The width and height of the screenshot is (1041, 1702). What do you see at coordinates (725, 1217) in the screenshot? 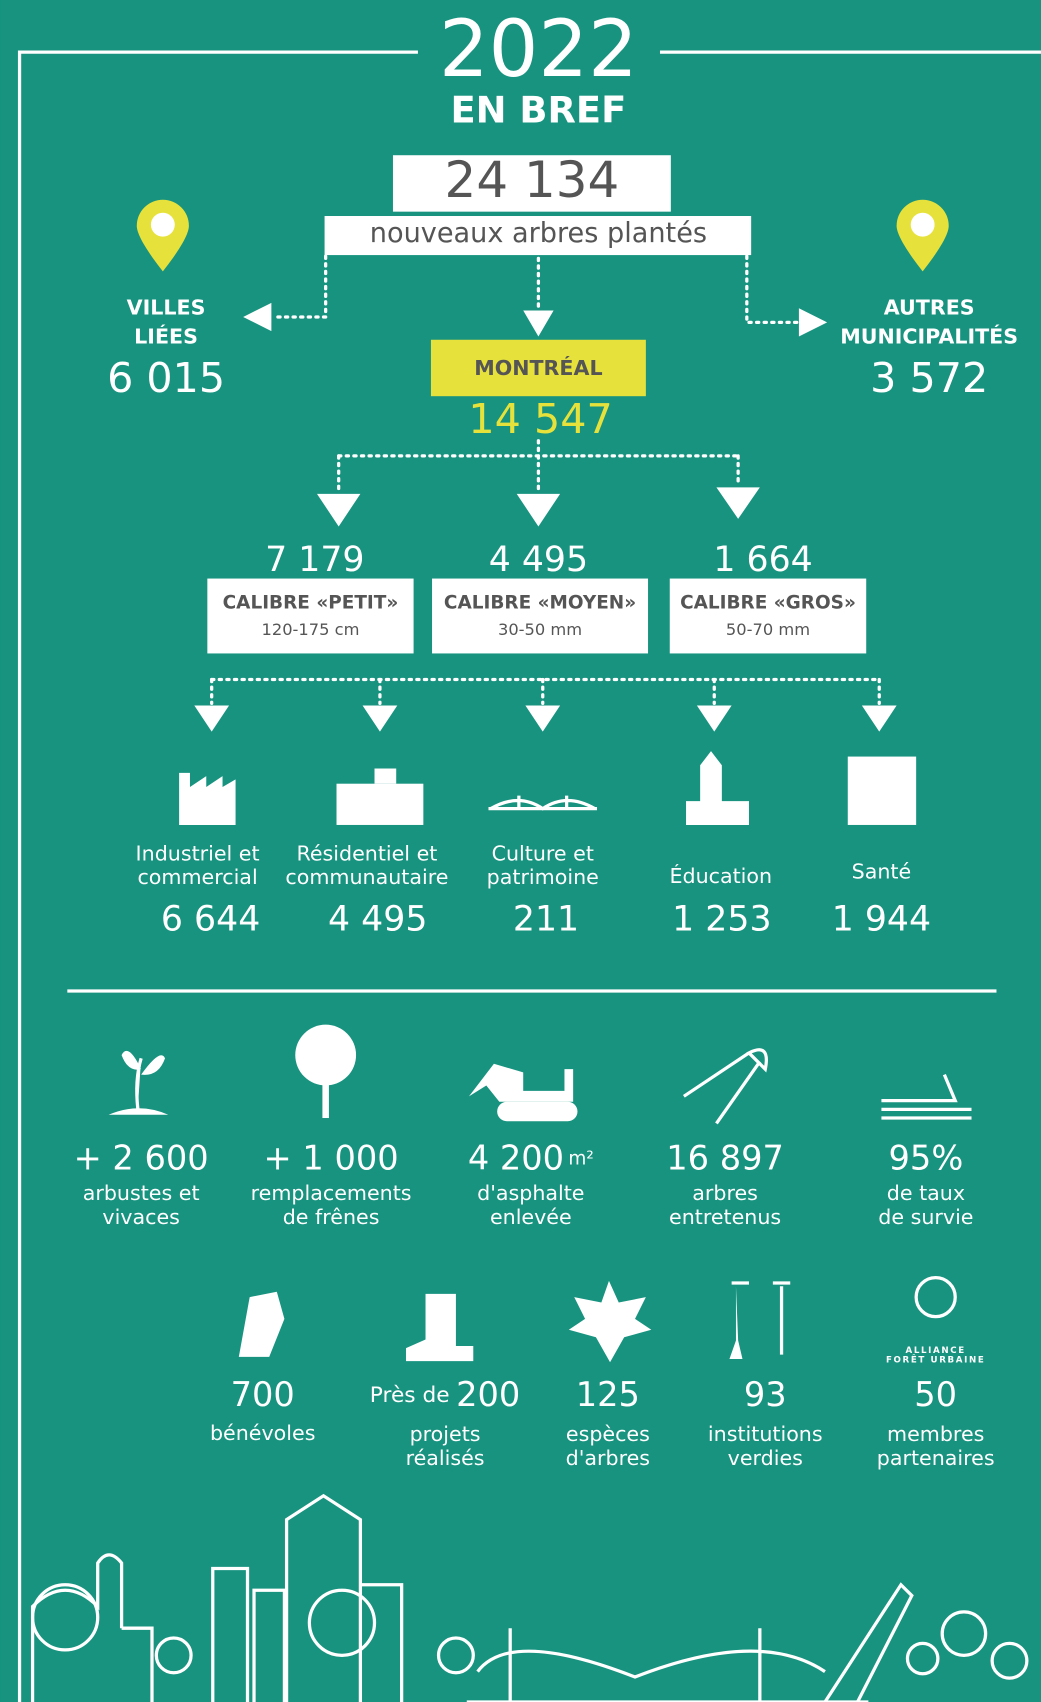
I see `stat-label: entretenus` at bounding box center [725, 1217].